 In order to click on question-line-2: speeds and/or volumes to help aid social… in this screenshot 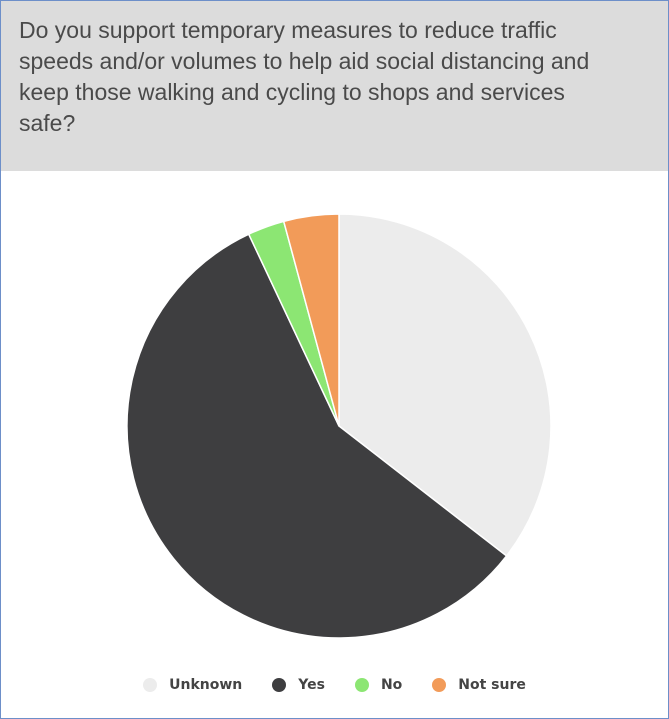, I will do `click(304, 61)`.